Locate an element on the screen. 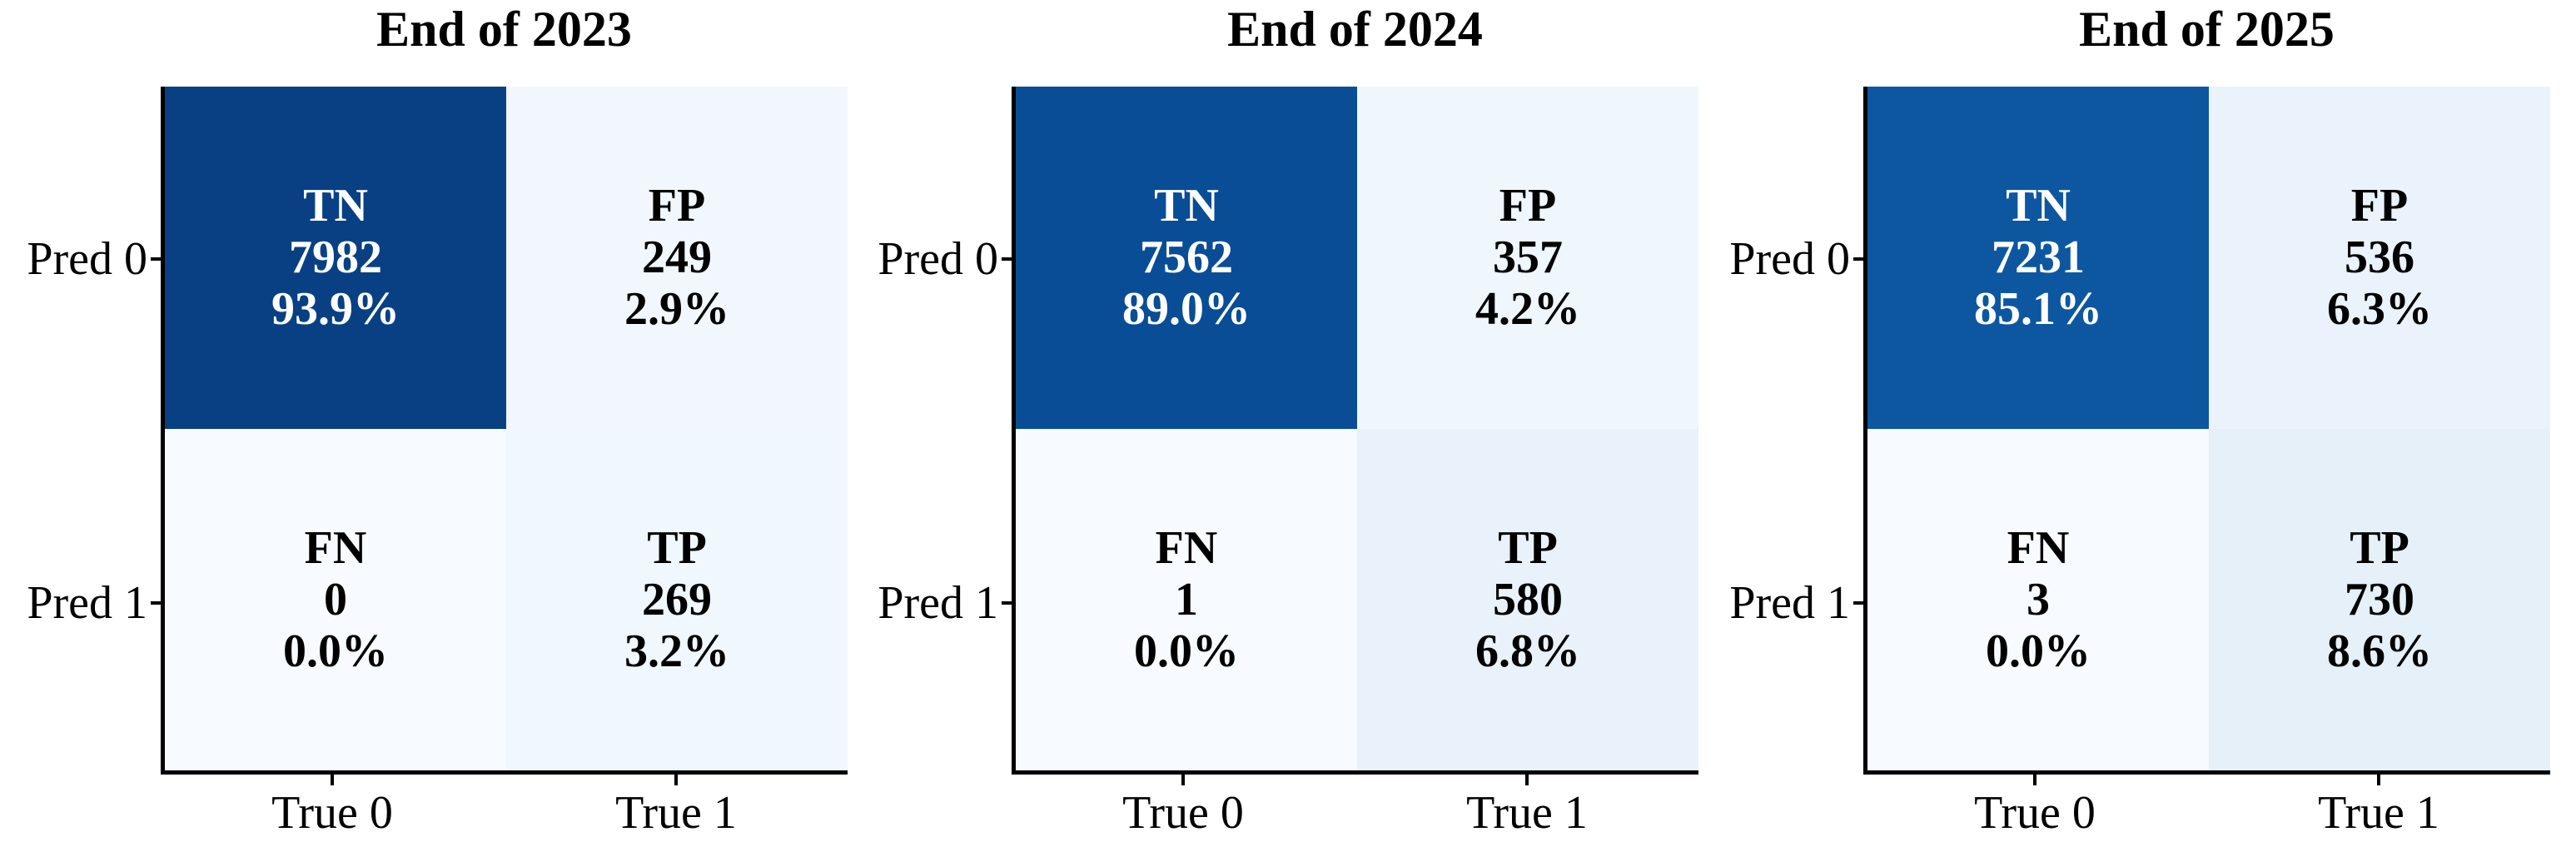 Image resolution: width=2576 pixels, height=847 pixels. cell-fn: FN 3 0.0% is located at coordinates (2038, 599).